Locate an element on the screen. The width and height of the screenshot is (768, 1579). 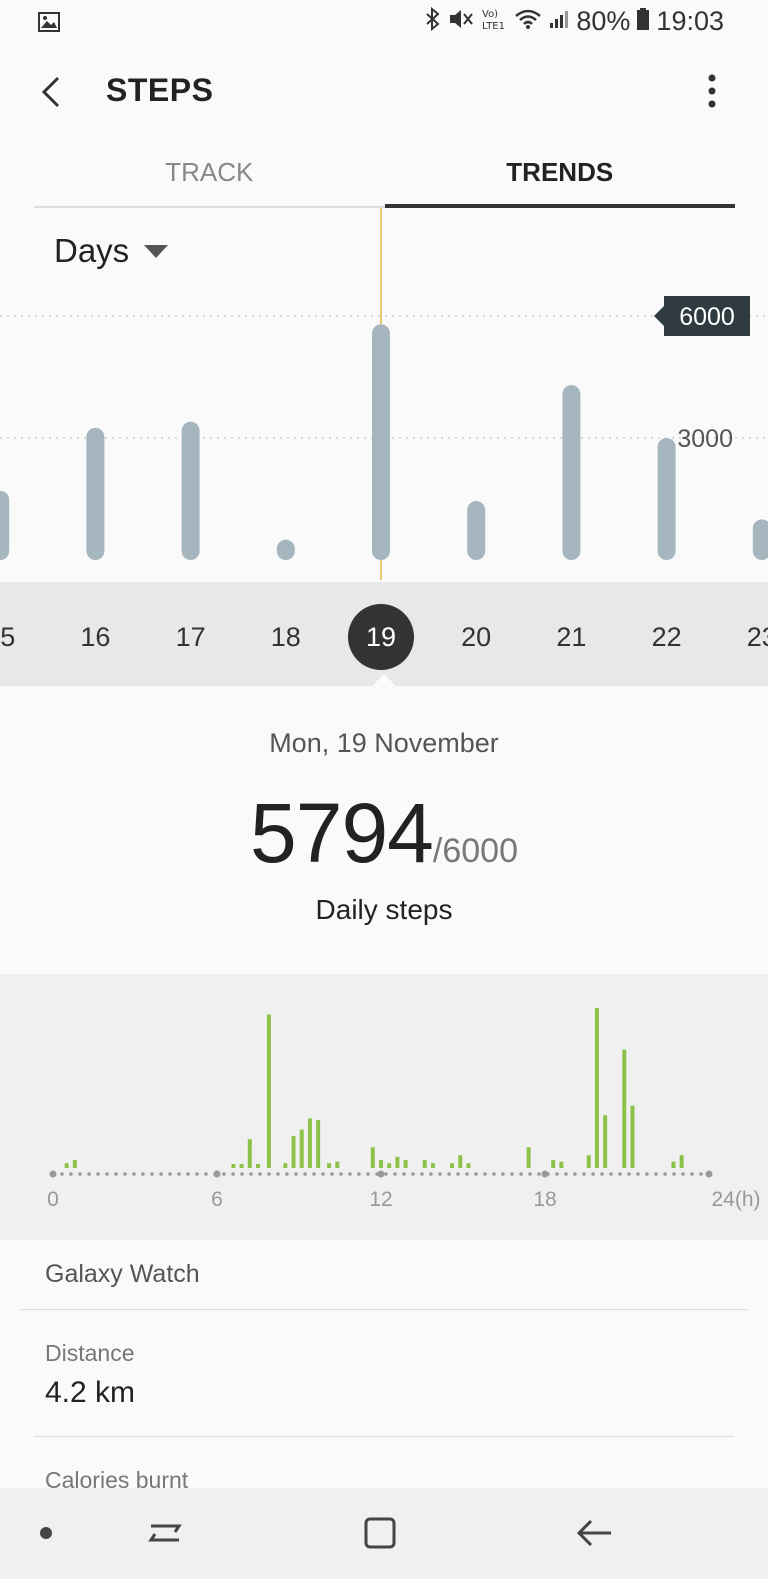
dot-icon is located at coordinates (46, 1533).